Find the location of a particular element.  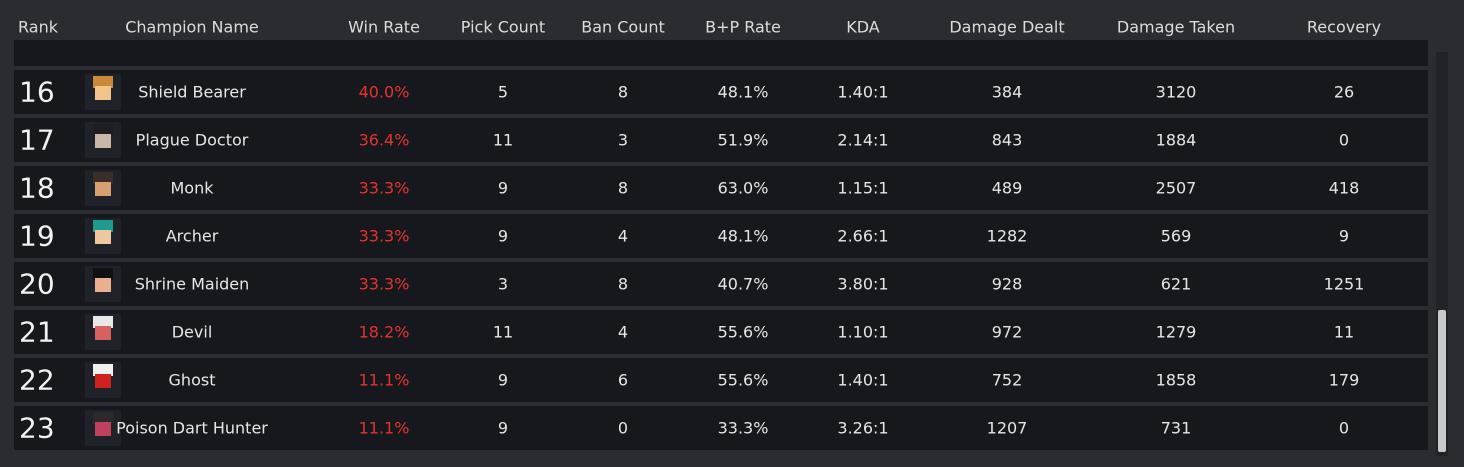

damage-taken: 1279 is located at coordinates (1176, 332).